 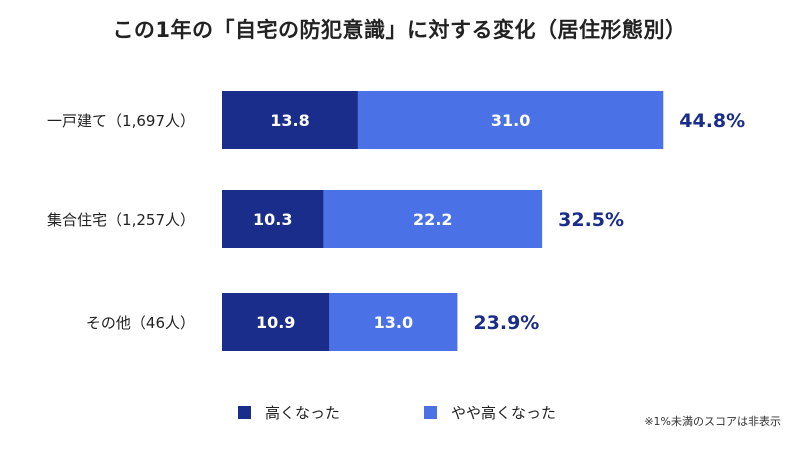 I want to click on bar-value-label: 13.8, so click(x=289, y=120).